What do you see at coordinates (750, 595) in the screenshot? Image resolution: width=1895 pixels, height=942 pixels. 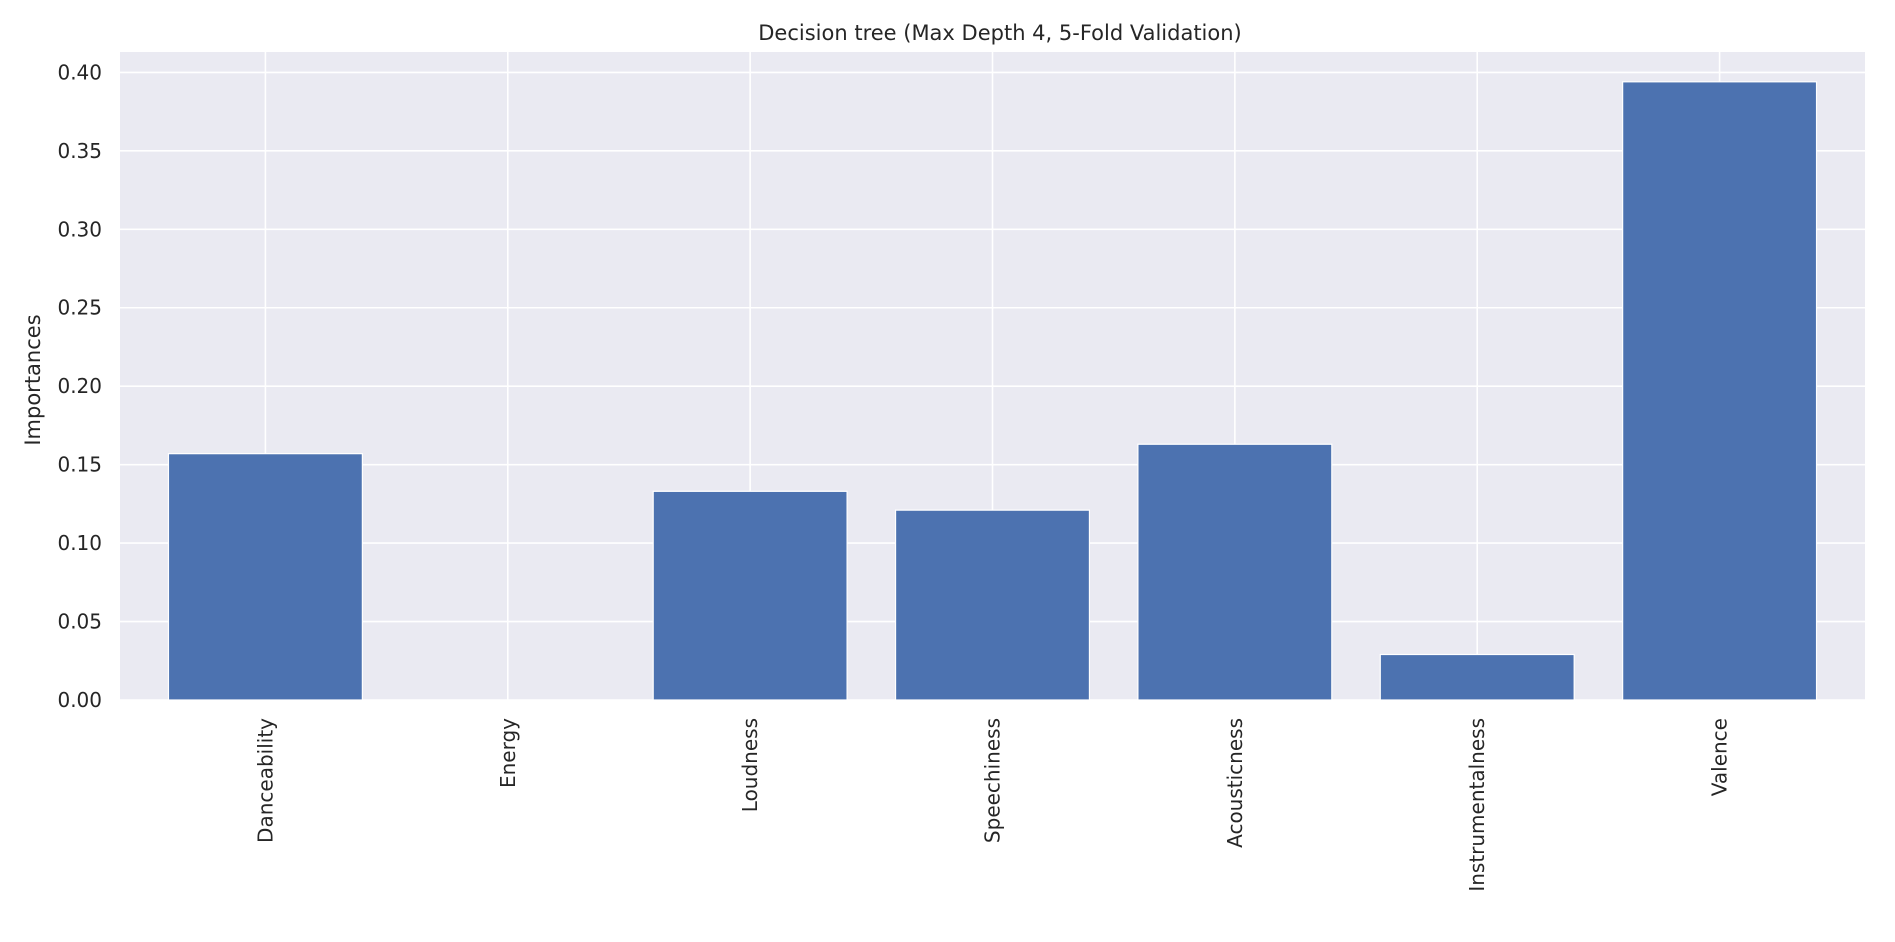 I see `bar-loudness` at bounding box center [750, 595].